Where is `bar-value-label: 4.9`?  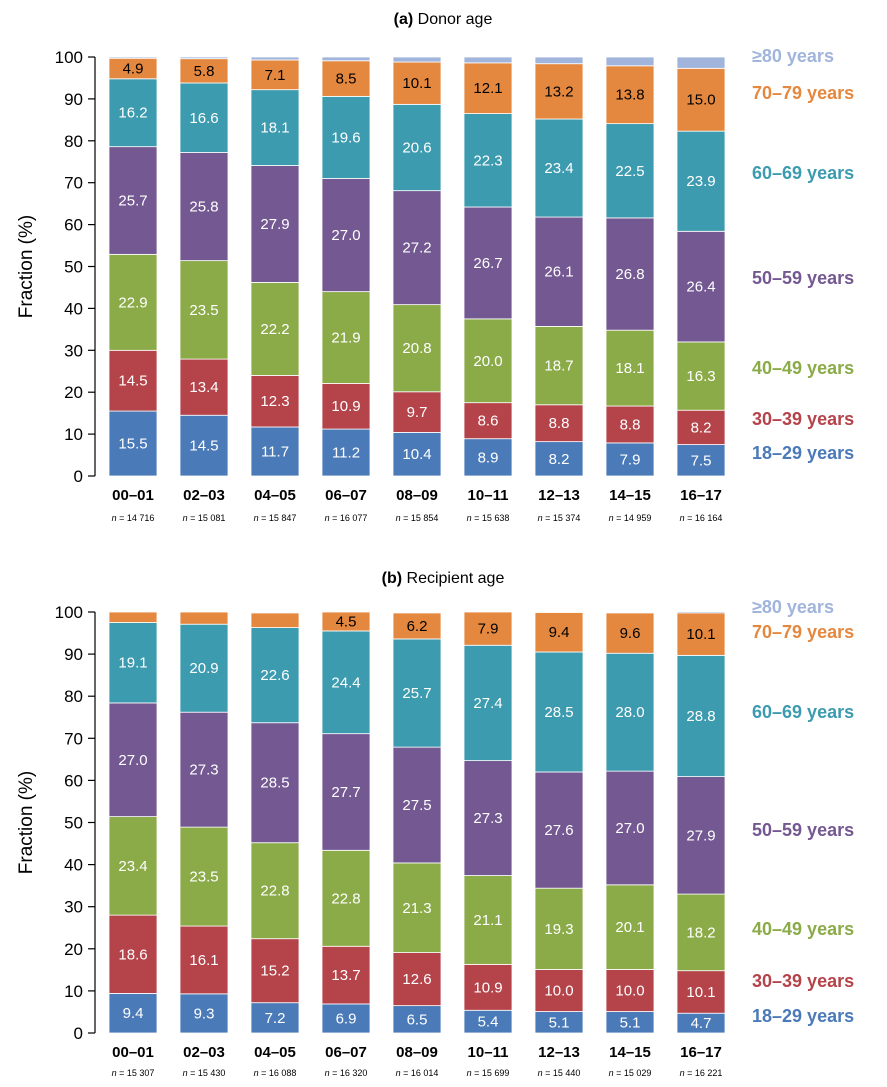
bar-value-label: 4.9 is located at coordinates (133, 69).